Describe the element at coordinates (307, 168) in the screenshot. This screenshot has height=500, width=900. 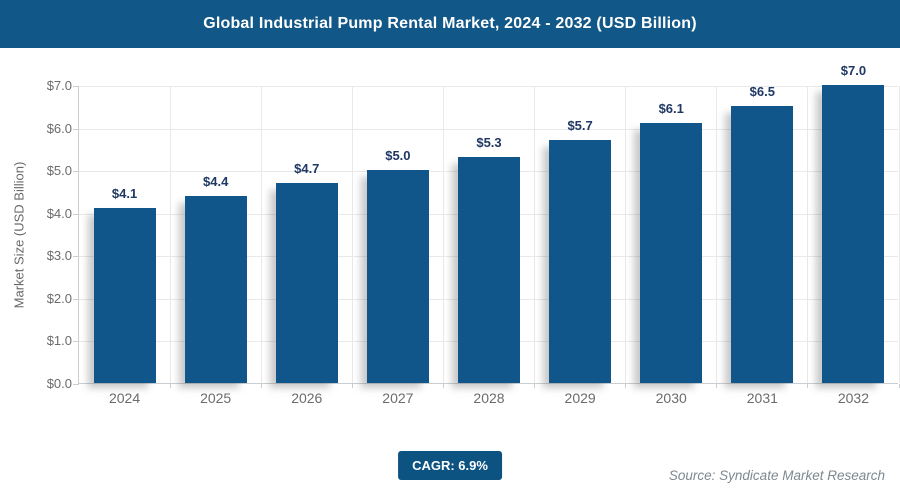
I see `bar-value-label: $4.7` at that location.